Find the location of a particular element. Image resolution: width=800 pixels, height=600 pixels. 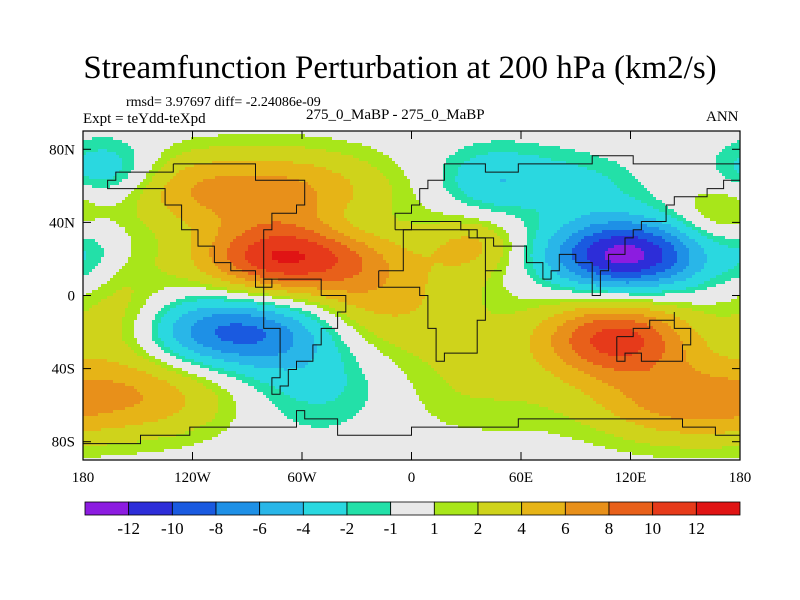

x-tick-label: 180 is located at coordinates (83, 478).